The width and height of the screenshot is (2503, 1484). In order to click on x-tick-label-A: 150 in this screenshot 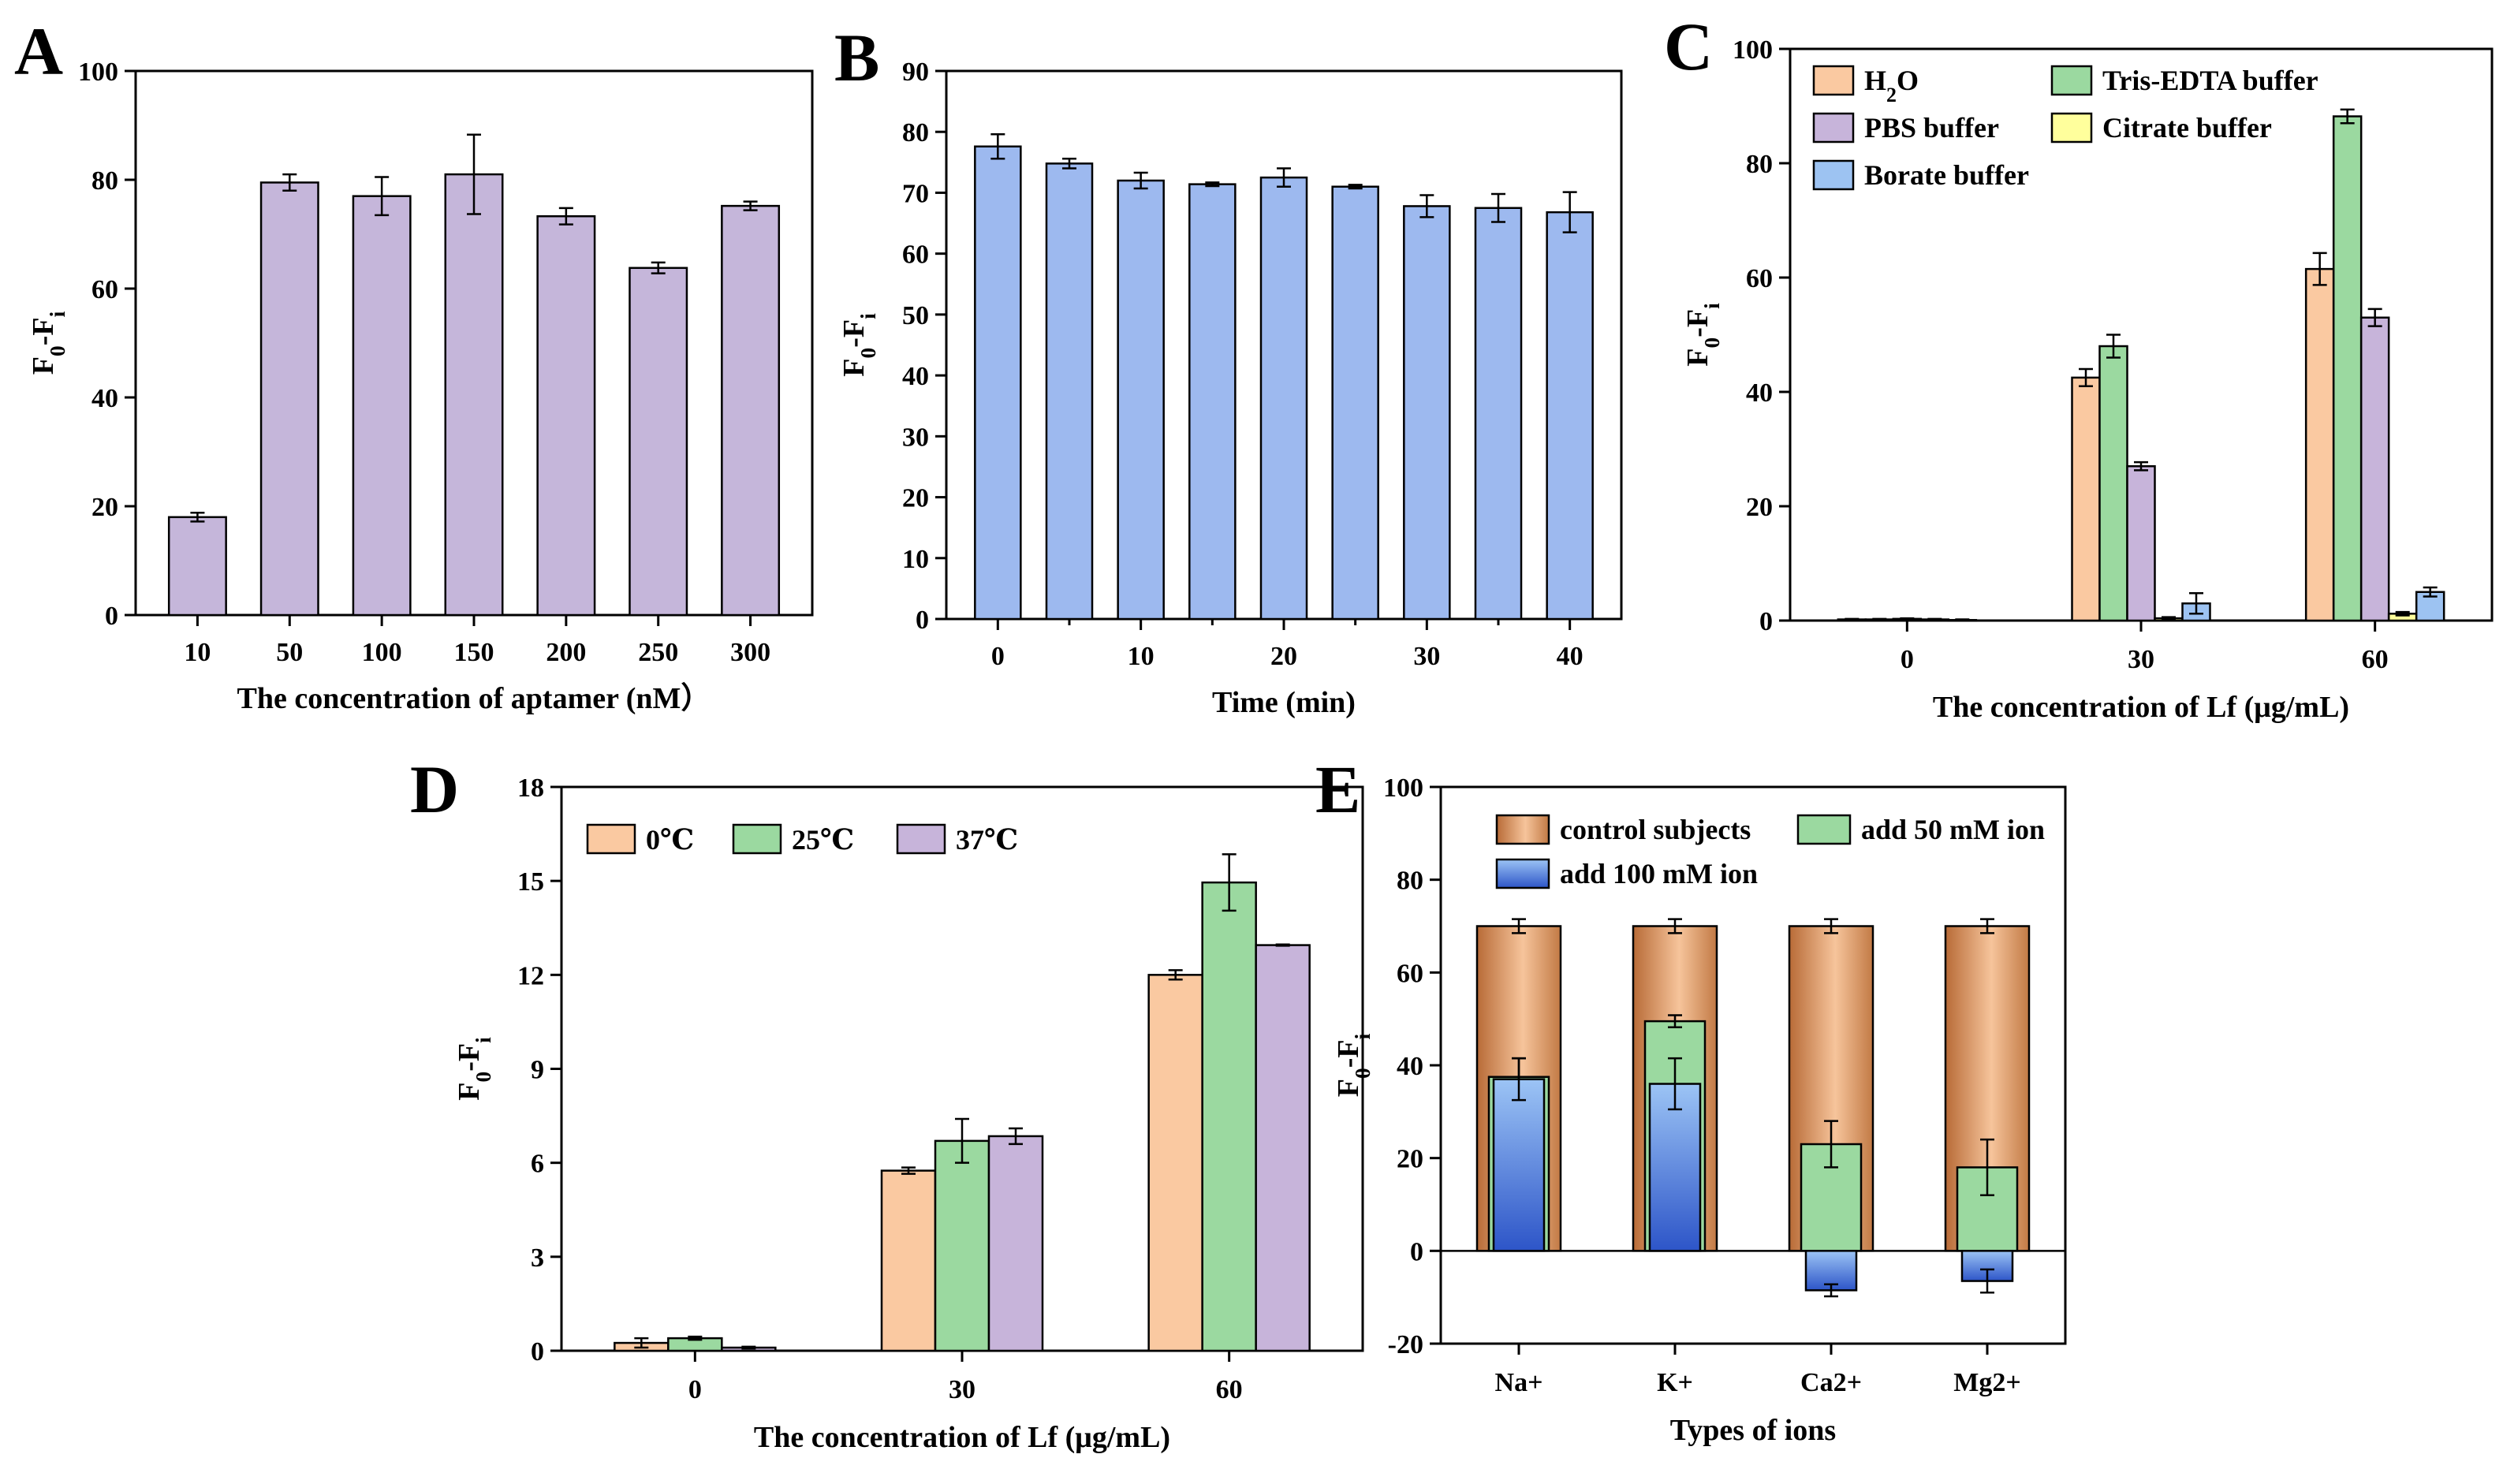, I will do `click(474, 652)`.